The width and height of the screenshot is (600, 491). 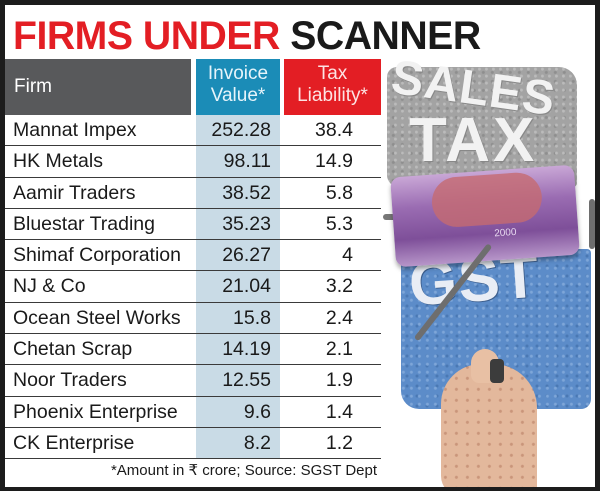 What do you see at coordinates (257, 442) in the screenshot?
I see `cell-invoice: 8.2` at bounding box center [257, 442].